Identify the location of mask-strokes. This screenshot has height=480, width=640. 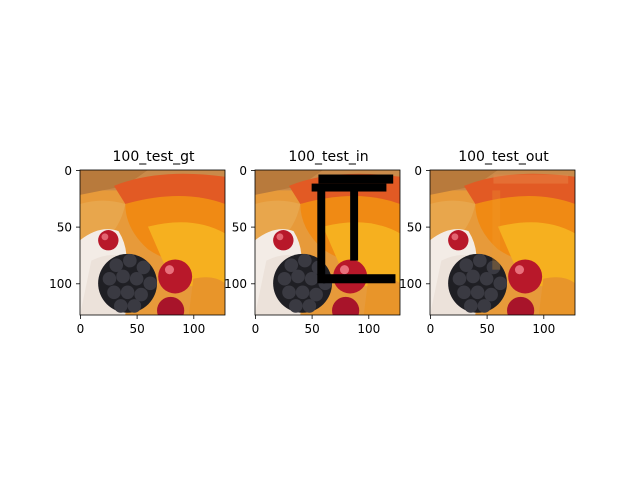
(353, 229).